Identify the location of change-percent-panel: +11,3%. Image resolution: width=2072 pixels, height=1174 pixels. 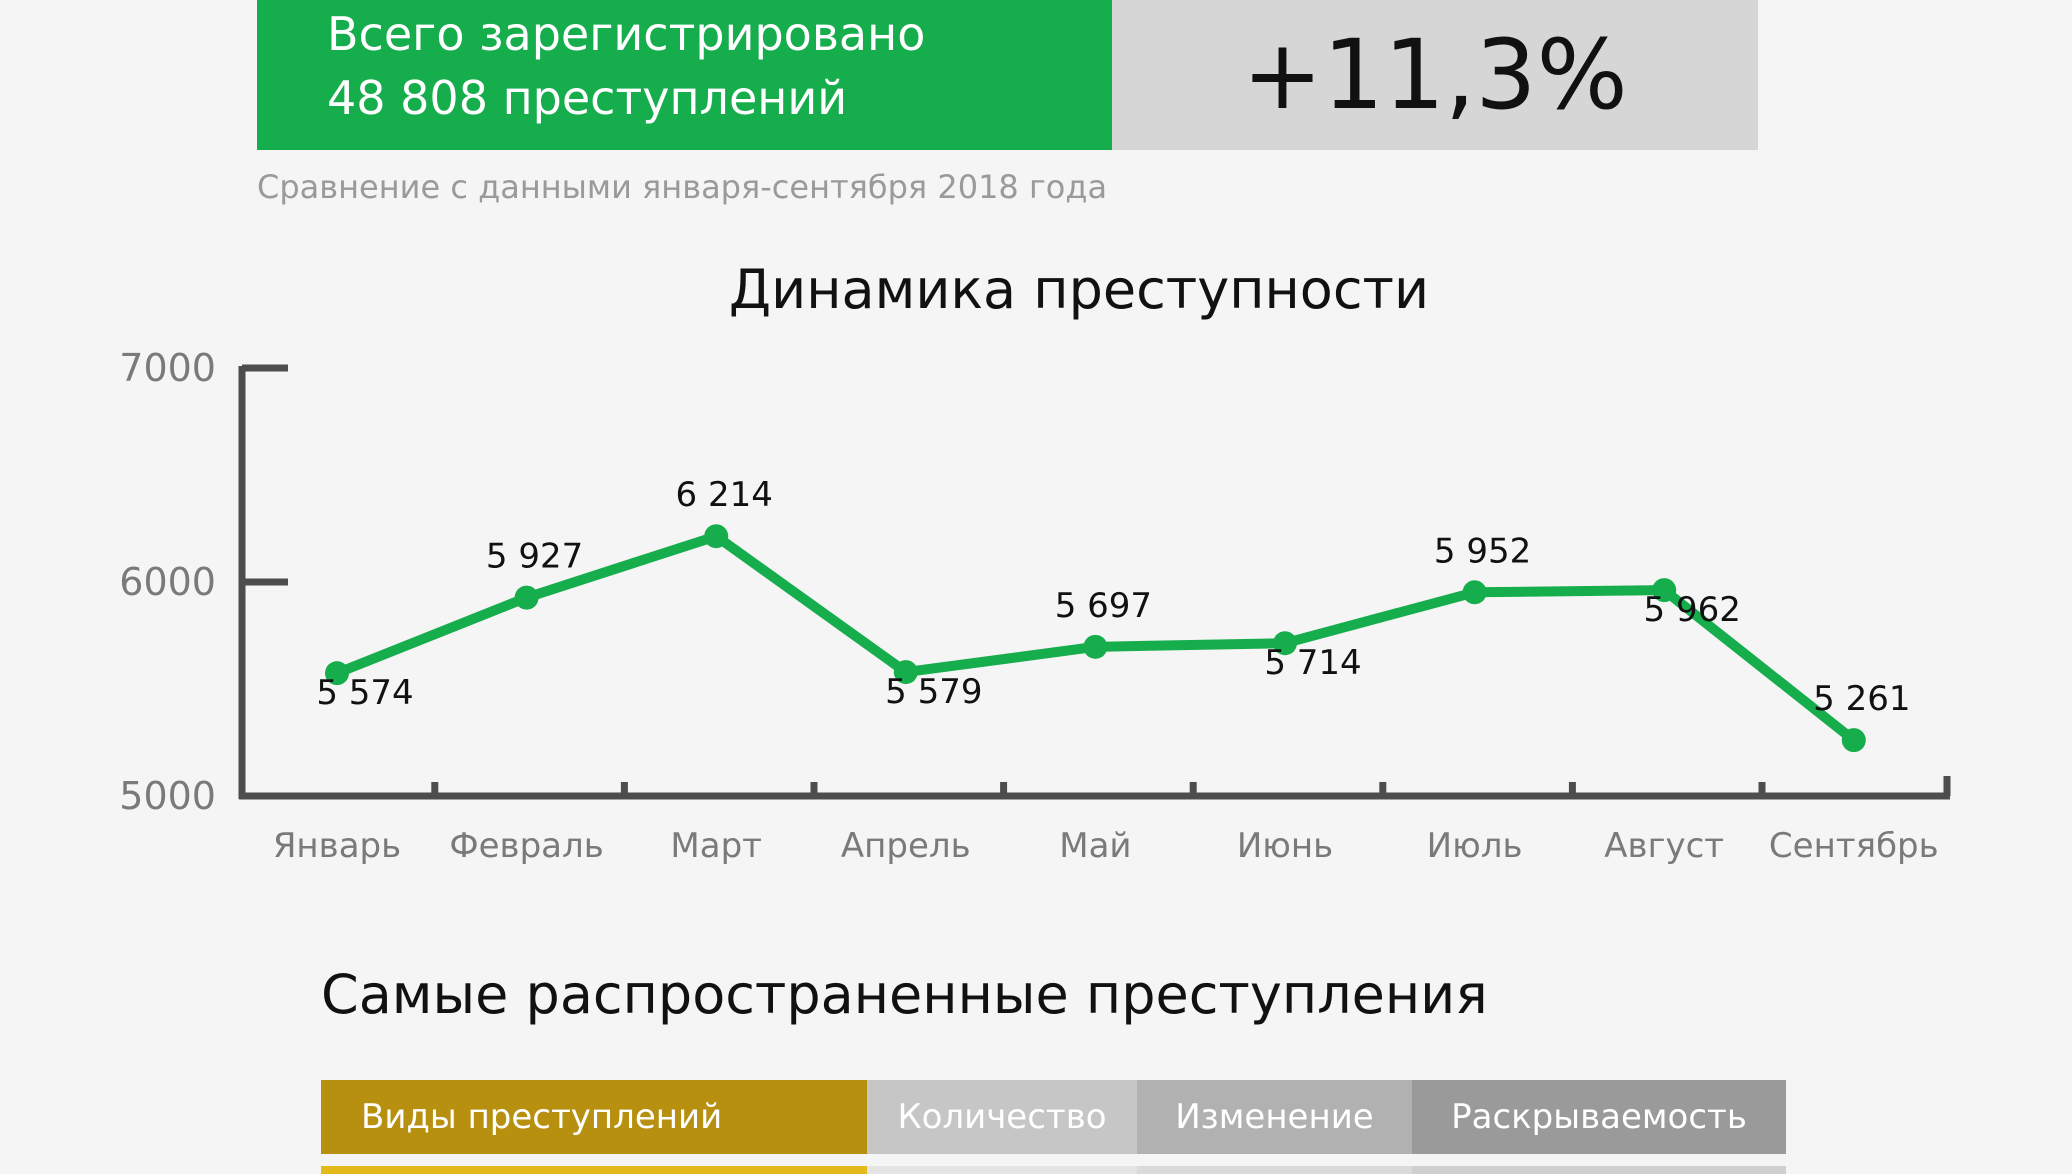
(1435, 75).